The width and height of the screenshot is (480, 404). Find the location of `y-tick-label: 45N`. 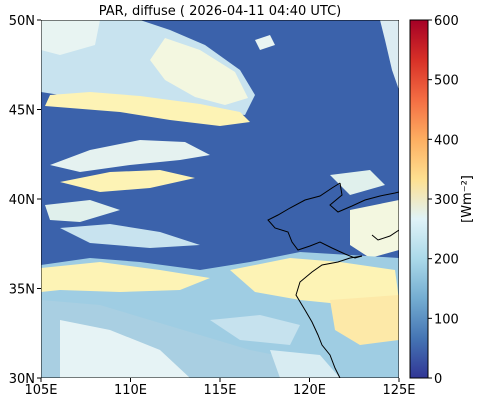

y-tick-label: 45N is located at coordinates (22, 111).